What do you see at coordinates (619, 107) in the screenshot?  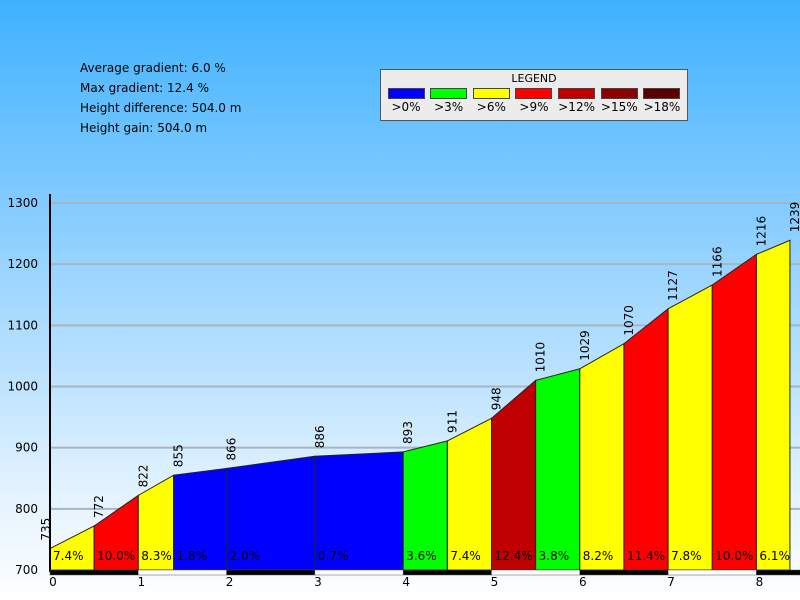 I see `legend-label: >15%` at bounding box center [619, 107].